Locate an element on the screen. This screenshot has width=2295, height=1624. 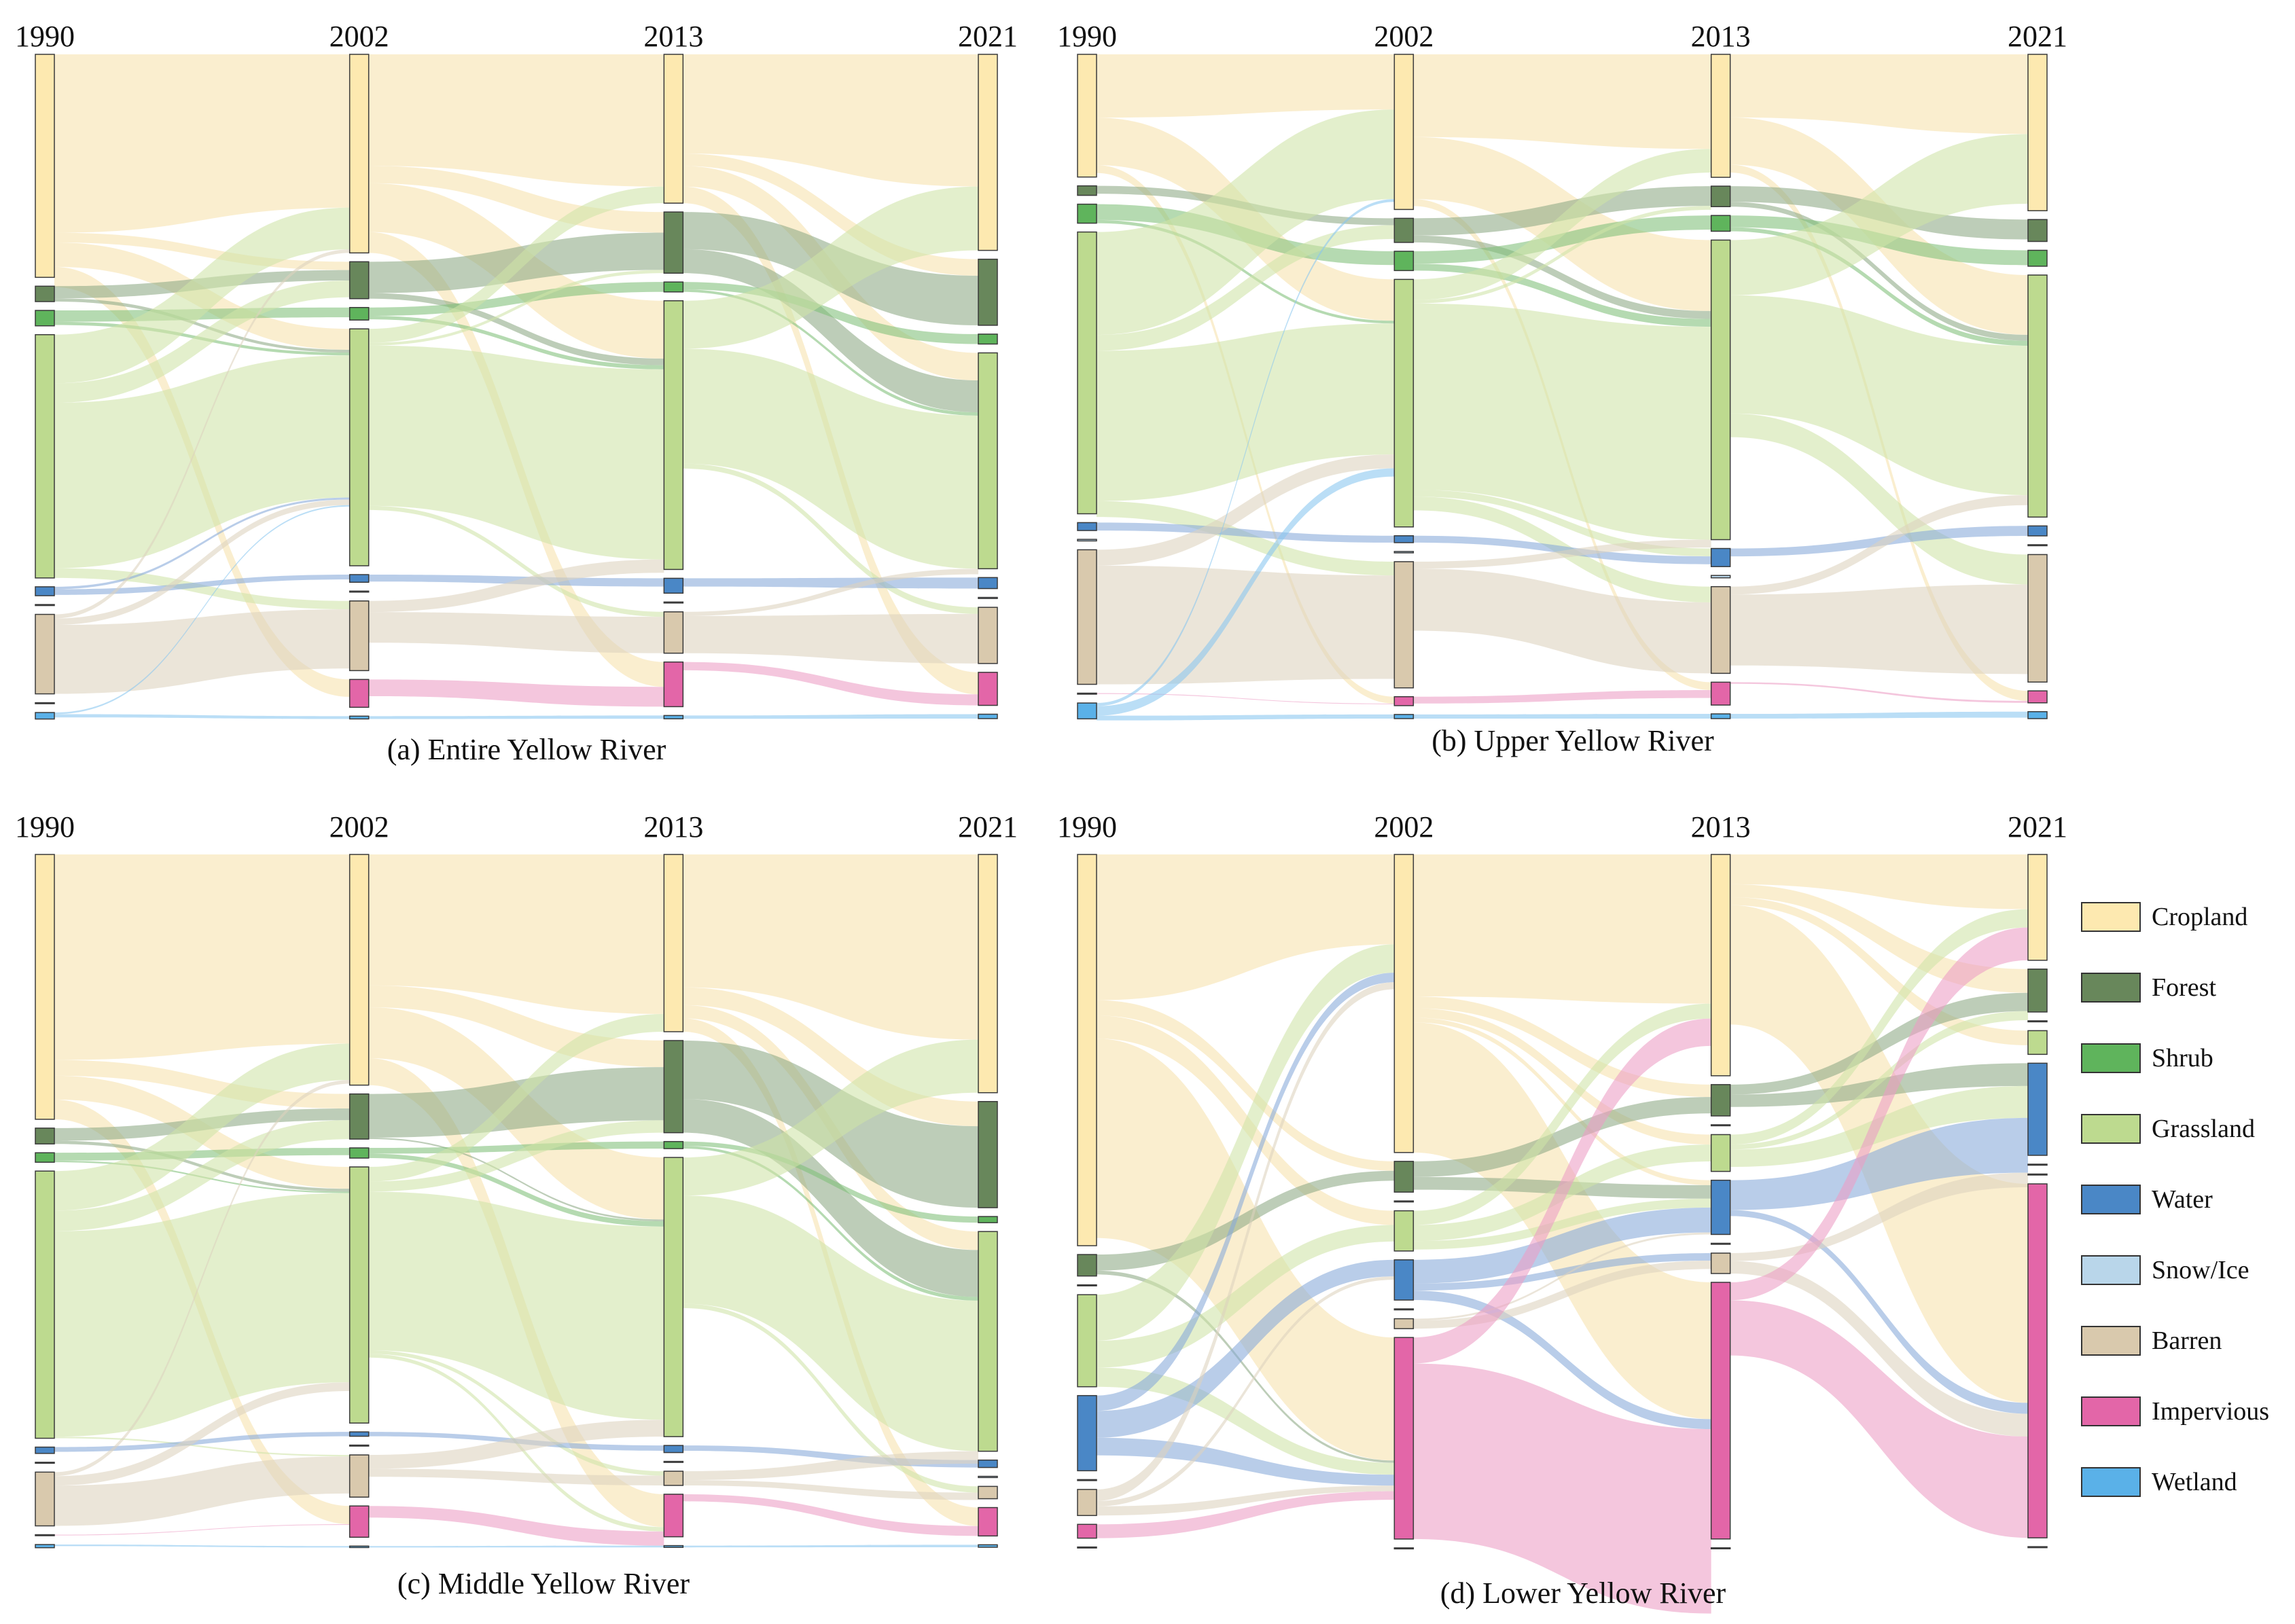
node-a-1990-grassland is located at coordinates (45, 456).